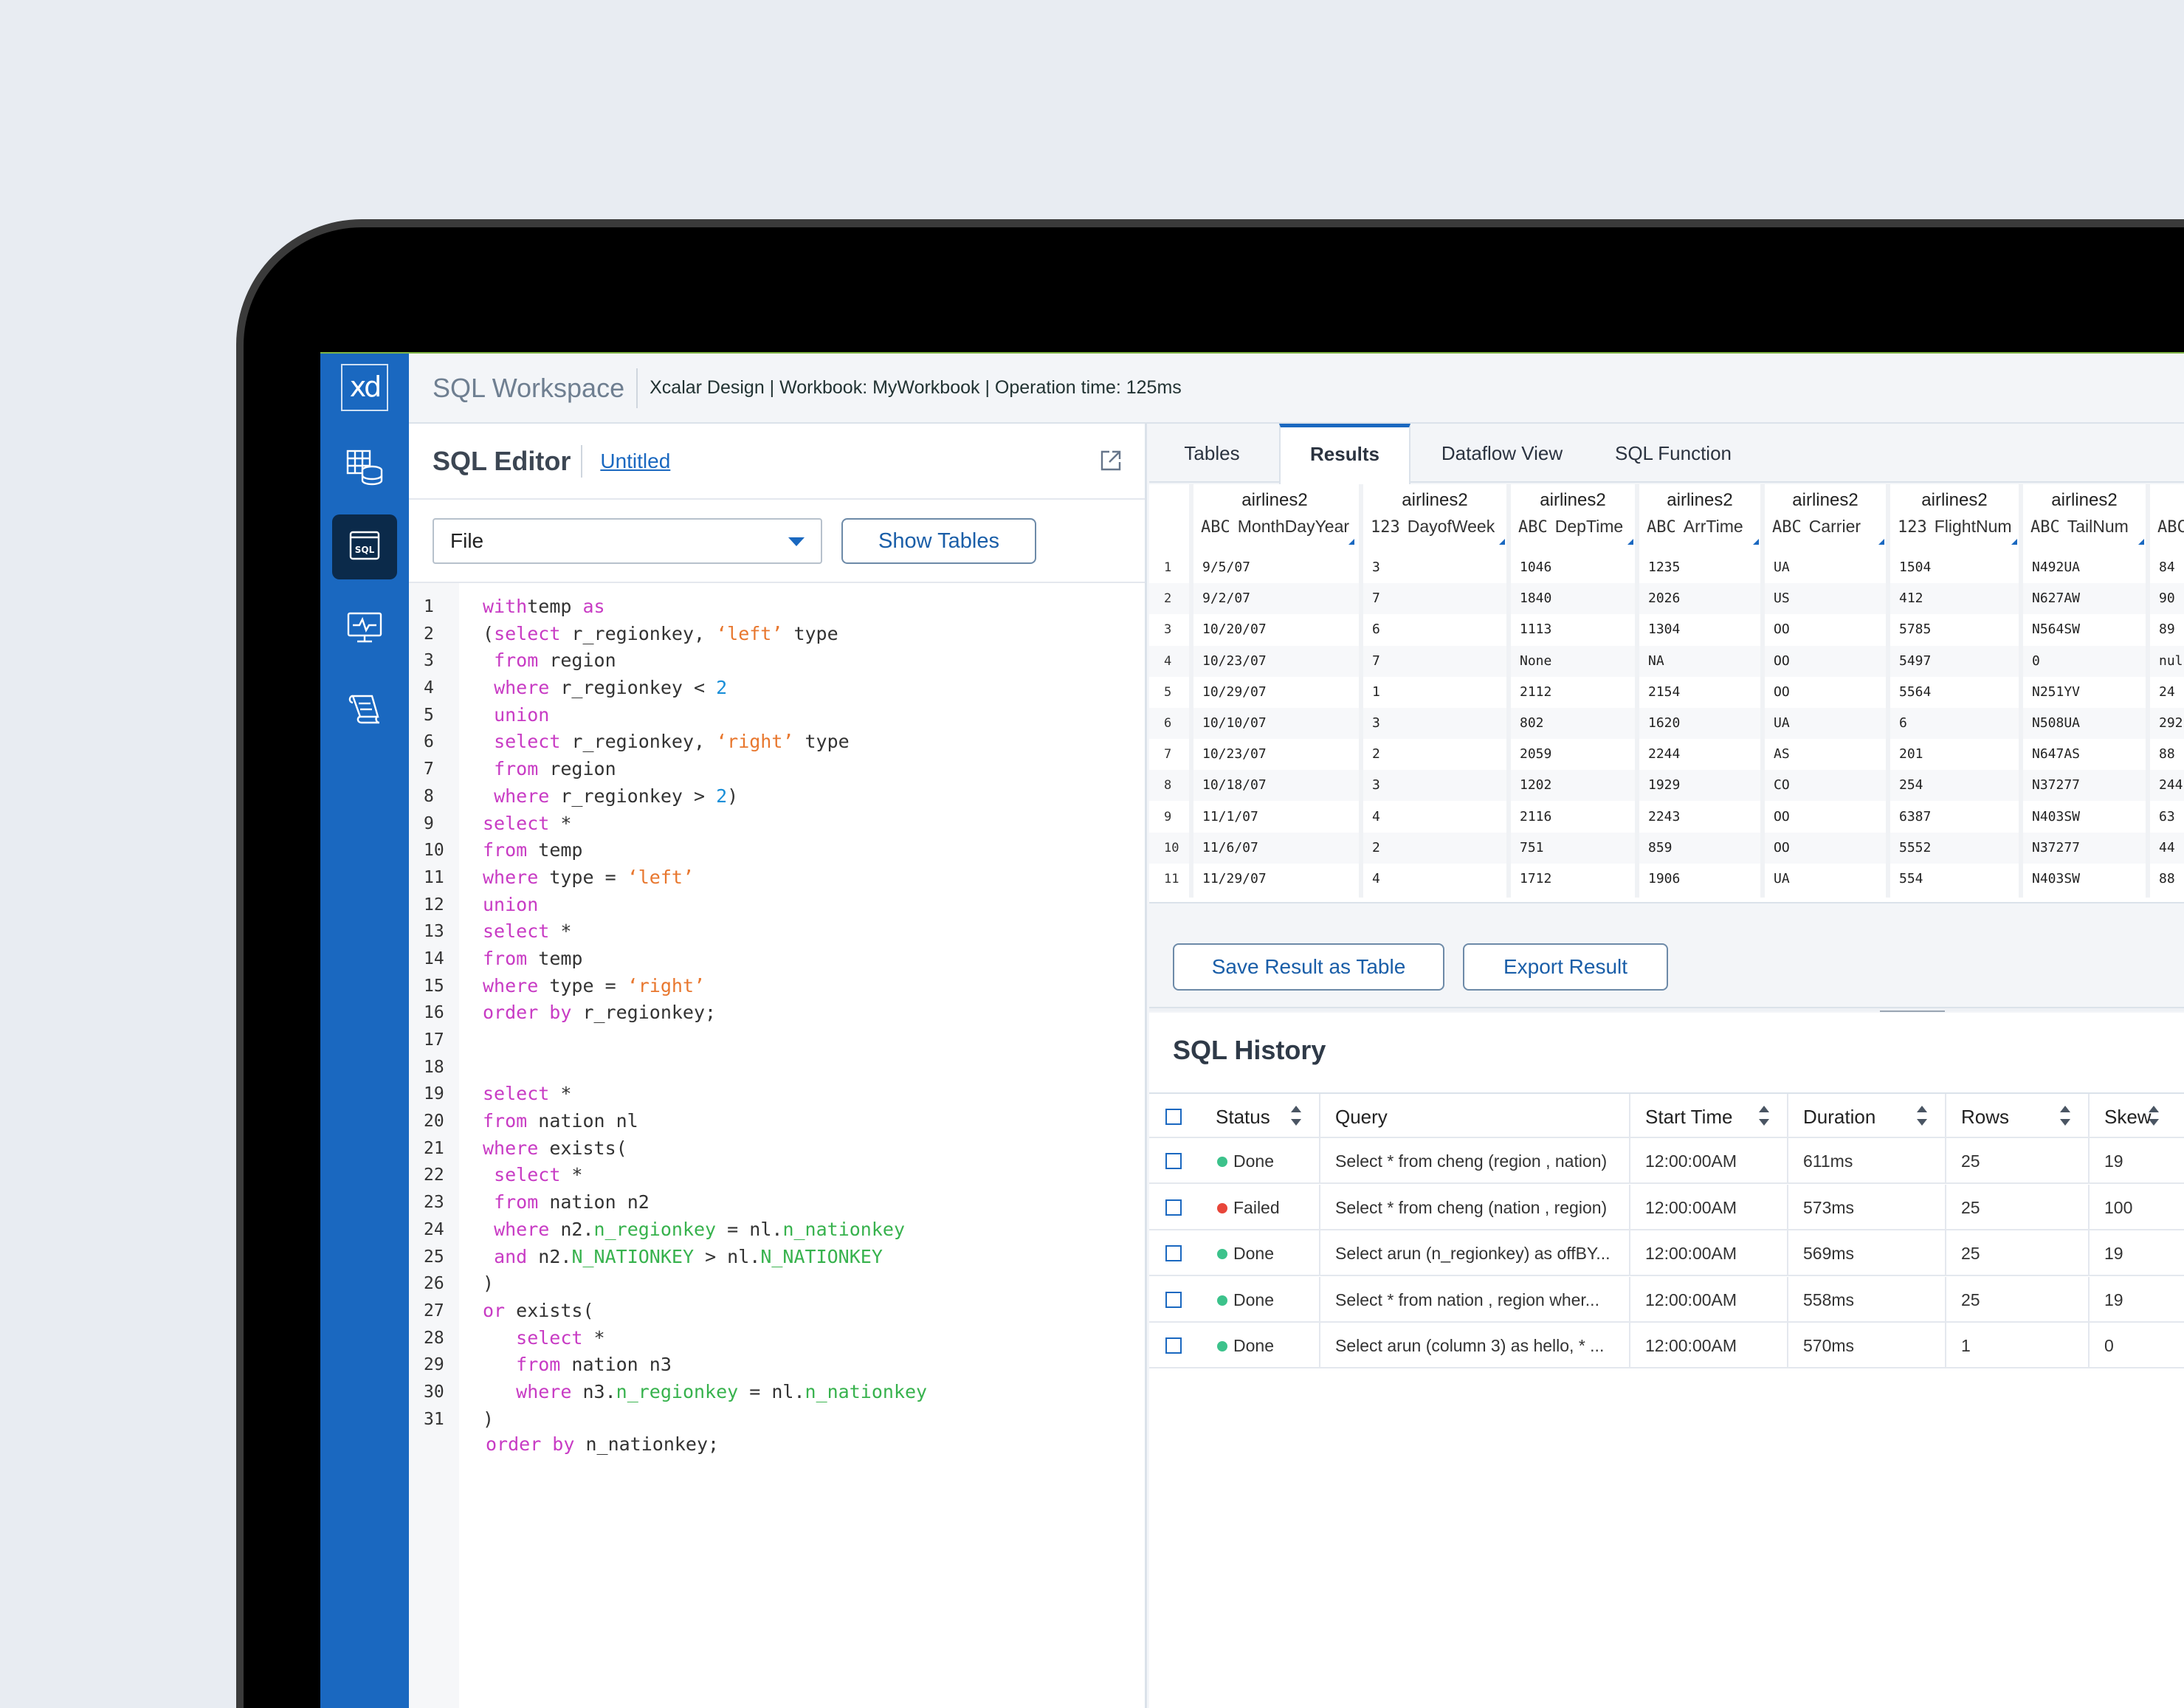 The image size is (2184, 1708). What do you see at coordinates (1985, 1117) in the screenshot?
I see `history-column-header: Rows` at bounding box center [1985, 1117].